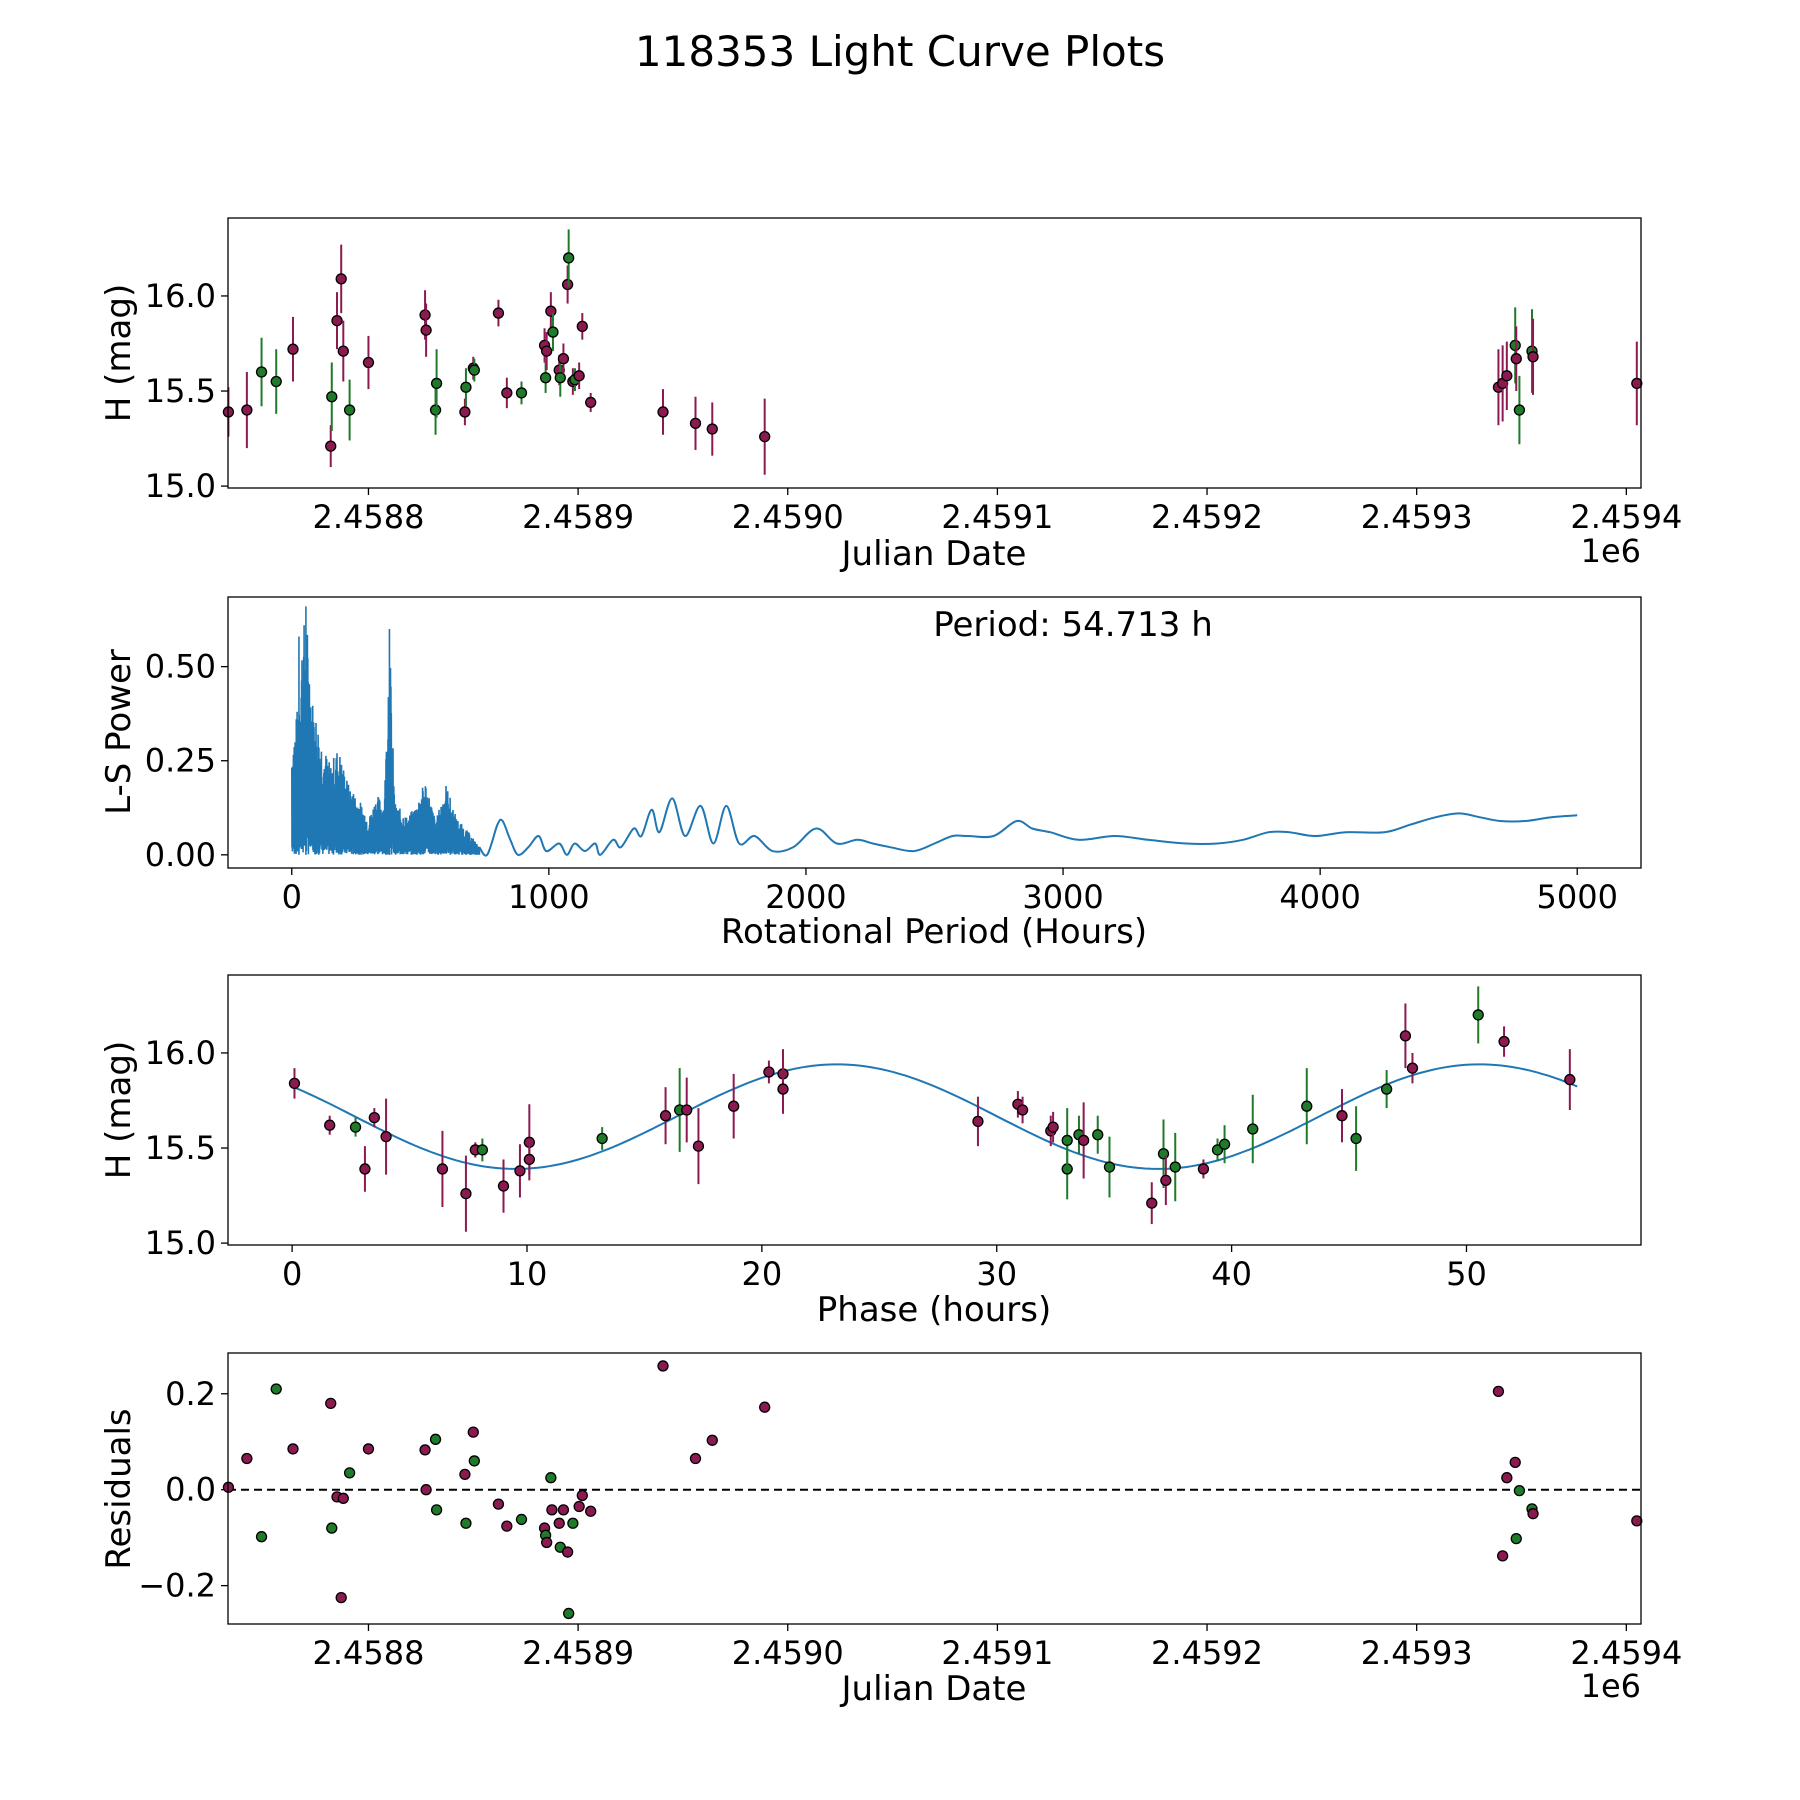 This screenshot has width=1800, height=1800. What do you see at coordinates (190, 1394) in the screenshot?
I see `res-ytick-label: 0.2` at bounding box center [190, 1394].